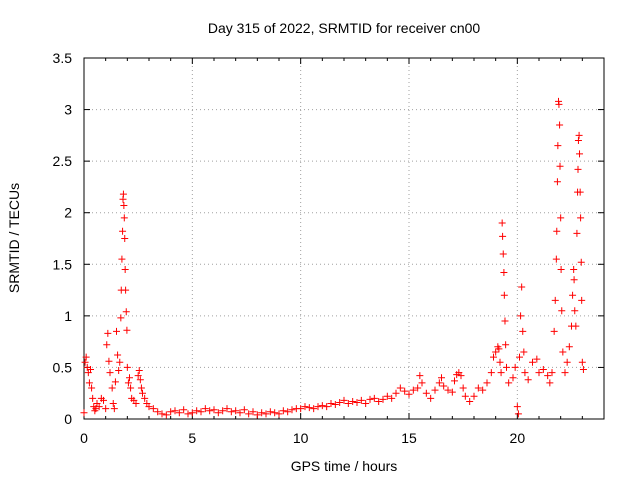  I want to click on x-tick-label: 15, so click(409, 438).